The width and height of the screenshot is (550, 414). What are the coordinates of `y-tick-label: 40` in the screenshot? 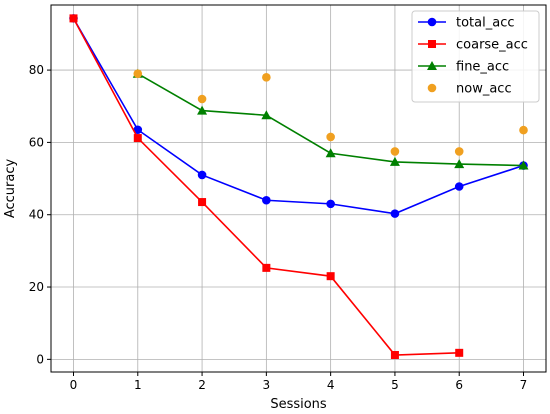 It's located at (36, 215).